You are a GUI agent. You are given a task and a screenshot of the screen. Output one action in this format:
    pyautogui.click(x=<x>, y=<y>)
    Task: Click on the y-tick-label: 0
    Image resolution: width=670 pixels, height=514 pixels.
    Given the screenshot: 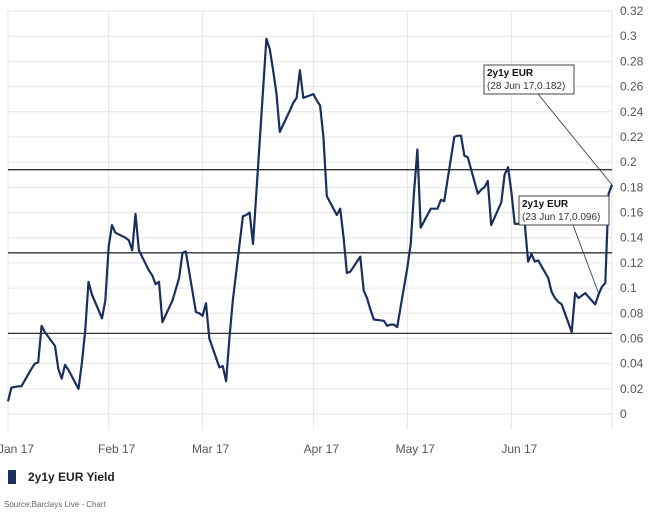 What is the action you would take?
    pyautogui.click(x=623, y=414)
    